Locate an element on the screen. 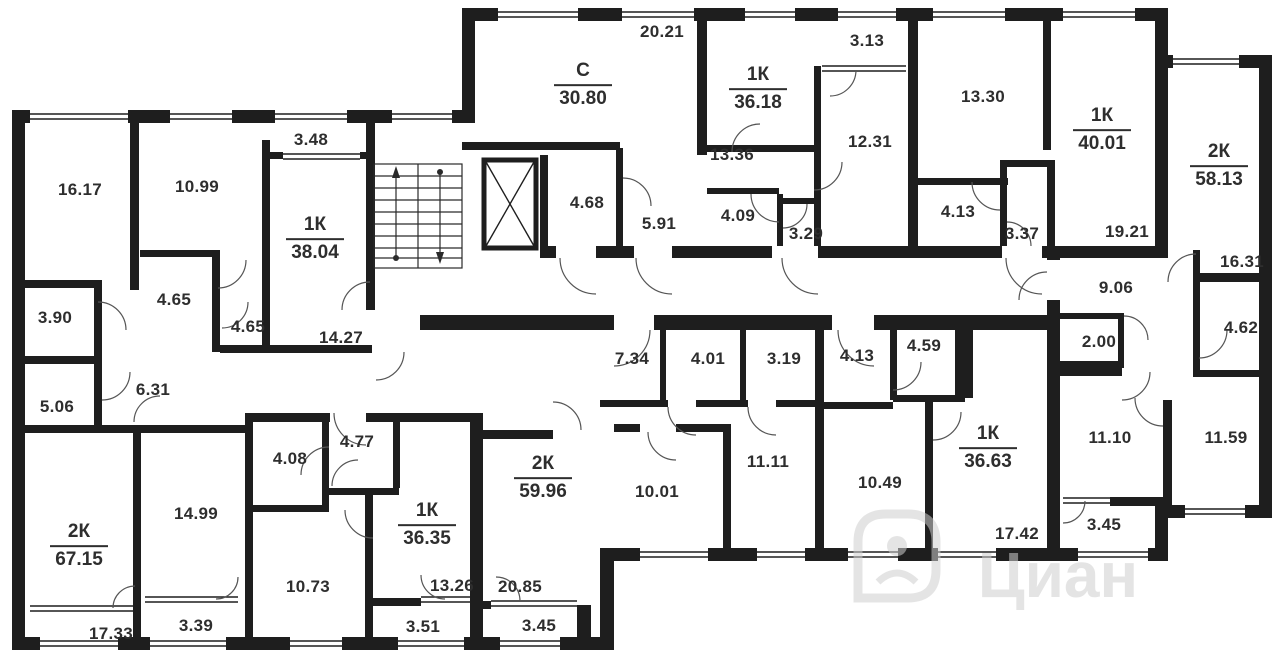 The width and height of the screenshot is (1280, 666). room-area-label: 4.77 is located at coordinates (357, 441).